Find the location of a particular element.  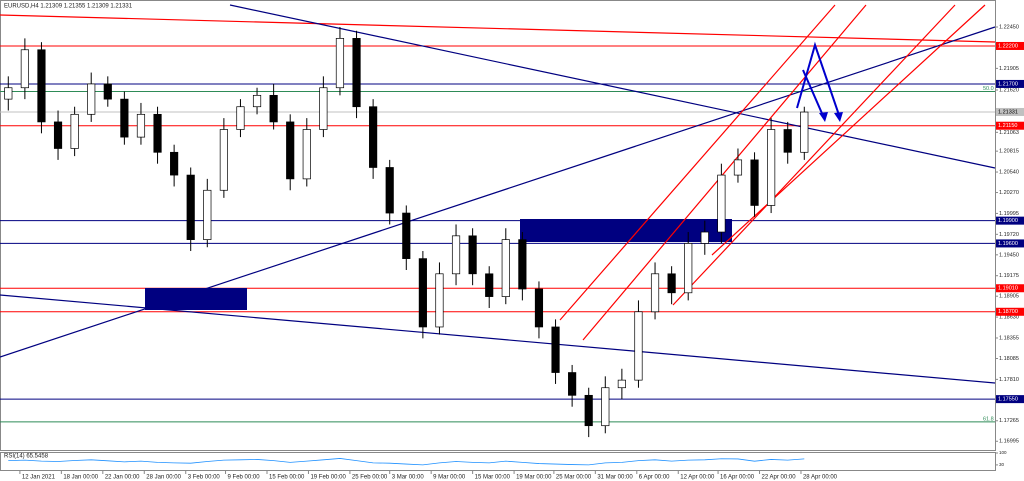

x-tick-label: 22 Jan 00:00 is located at coordinates (122, 478).